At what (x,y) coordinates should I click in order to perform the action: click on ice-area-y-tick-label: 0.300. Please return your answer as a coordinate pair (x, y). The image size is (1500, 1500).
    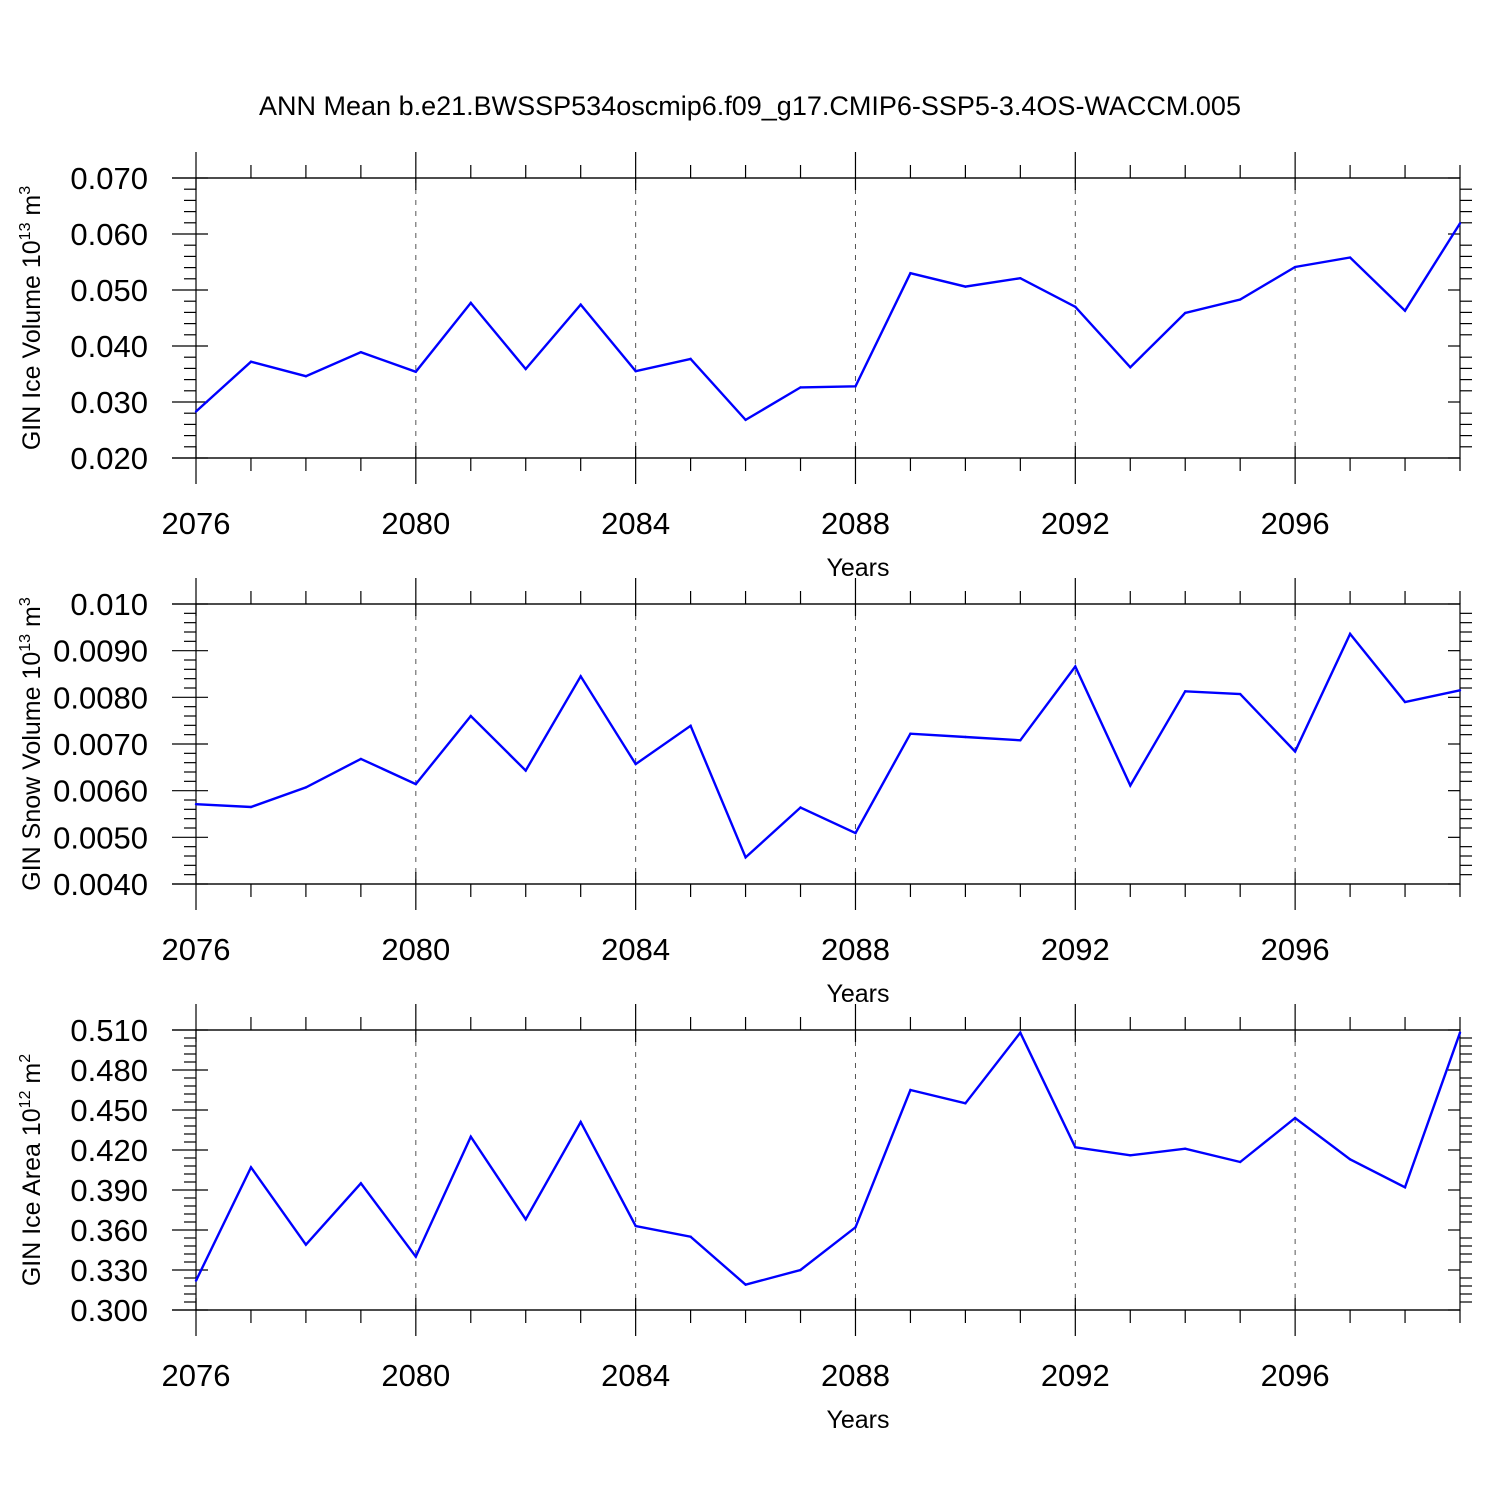
    Looking at the image, I should click on (109, 1310).